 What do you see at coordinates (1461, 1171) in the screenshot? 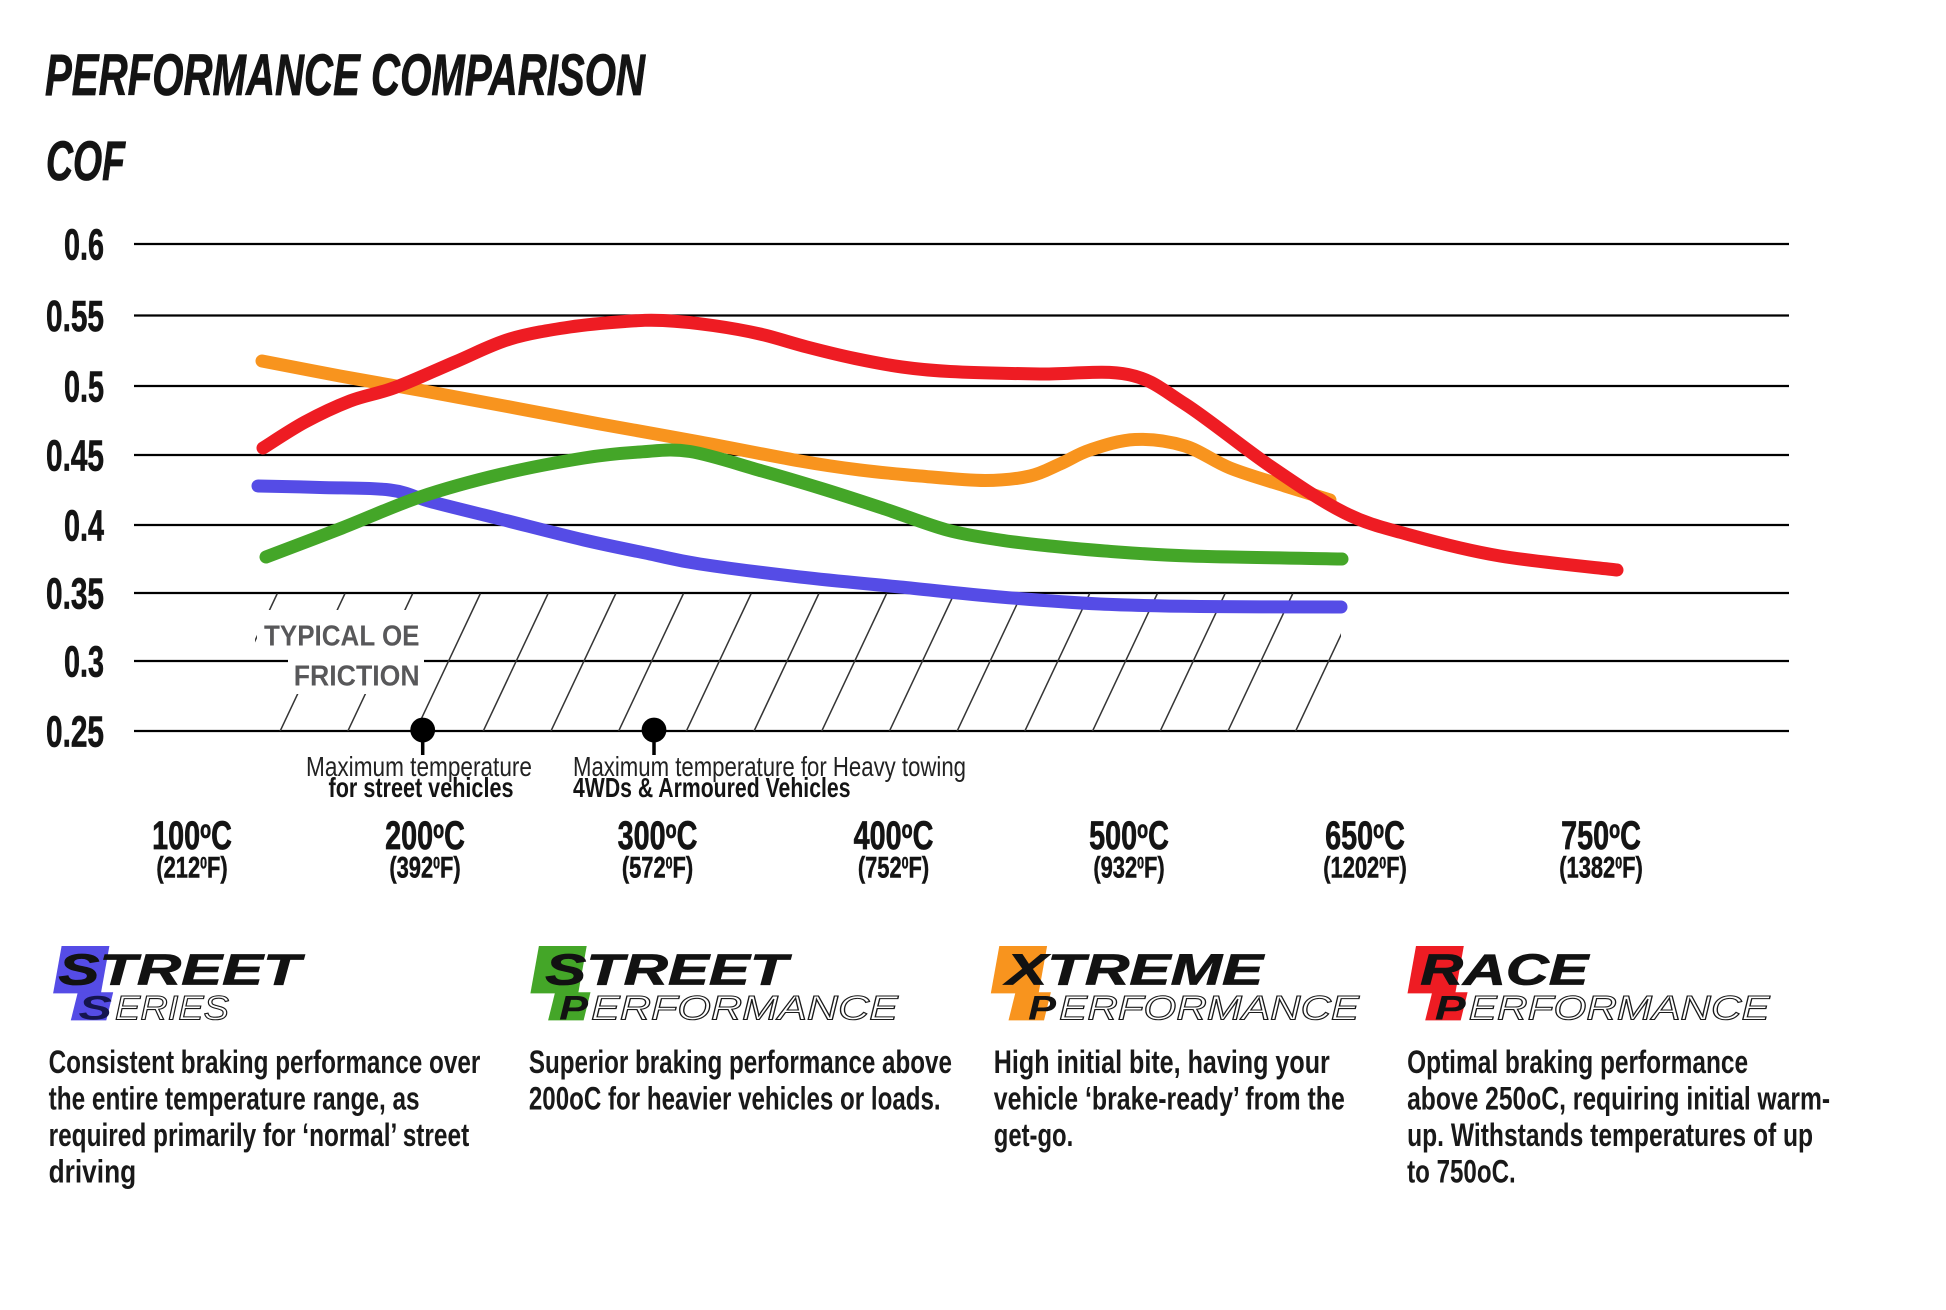
I see `svg-text: to 750oC.` at bounding box center [1461, 1171].